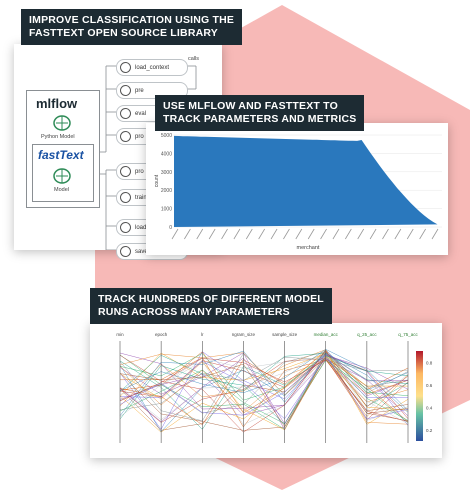  Describe the element at coordinates (326, 334) in the screenshot. I see `axis-label: median_acc` at that location.